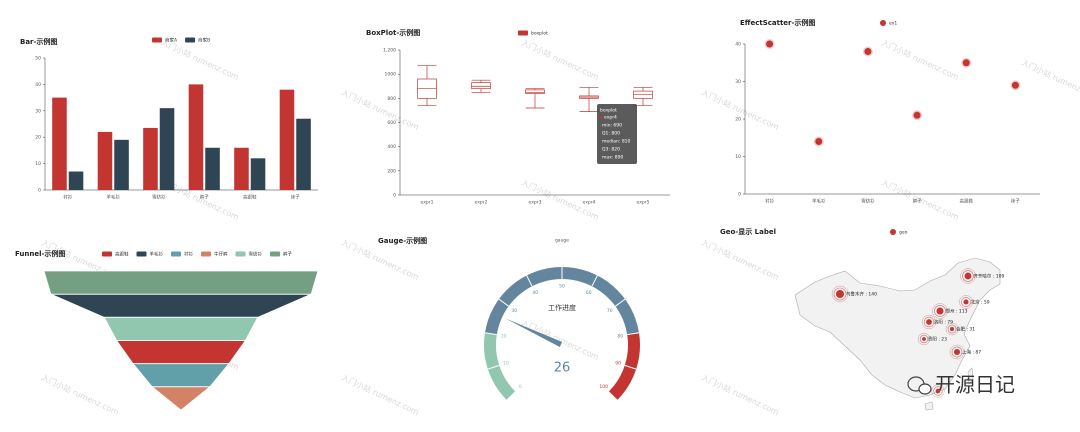 The image size is (1080, 432). Describe the element at coordinates (391, 75) in the screenshot. I see `y-tick-label: 1000` at that location.